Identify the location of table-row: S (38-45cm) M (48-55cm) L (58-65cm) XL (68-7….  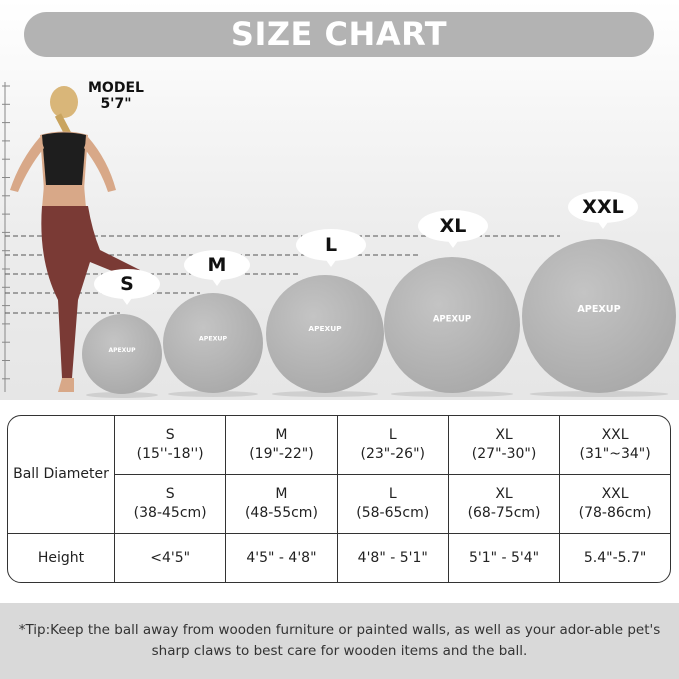
(339, 504).